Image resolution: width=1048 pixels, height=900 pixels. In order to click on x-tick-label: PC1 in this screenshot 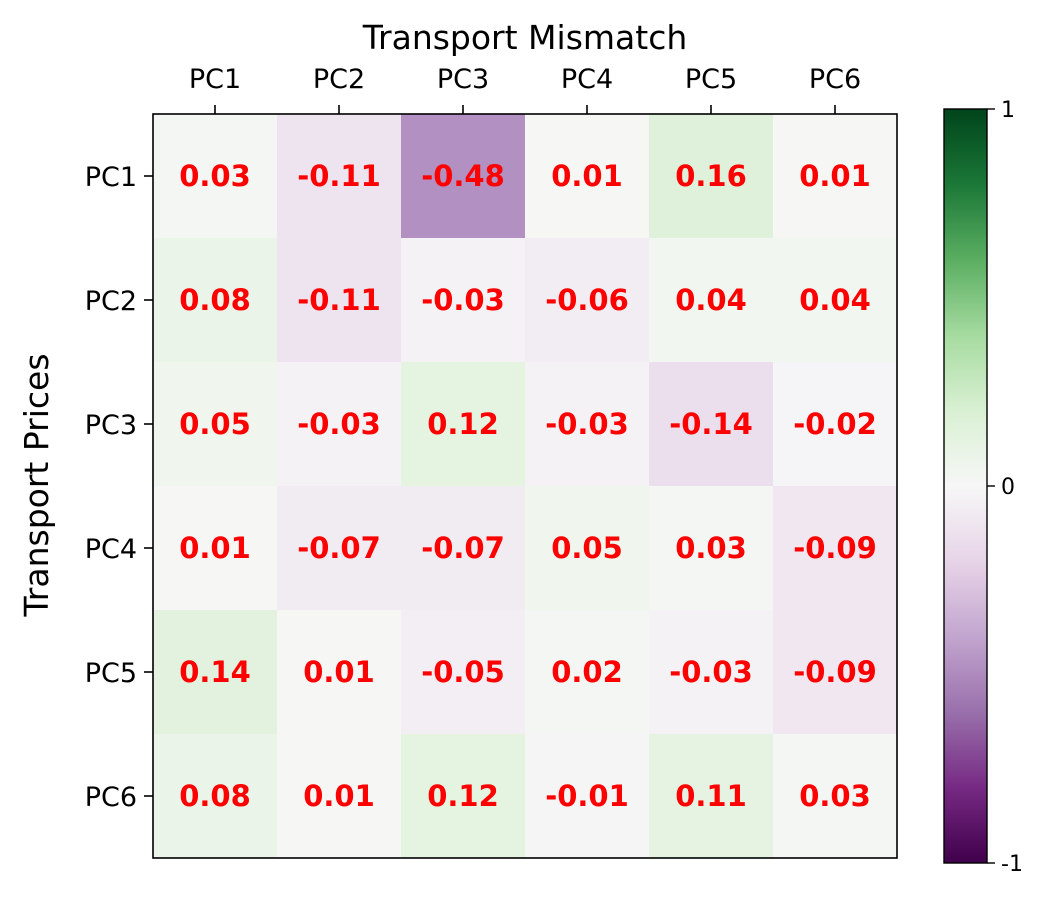, I will do `click(215, 79)`.